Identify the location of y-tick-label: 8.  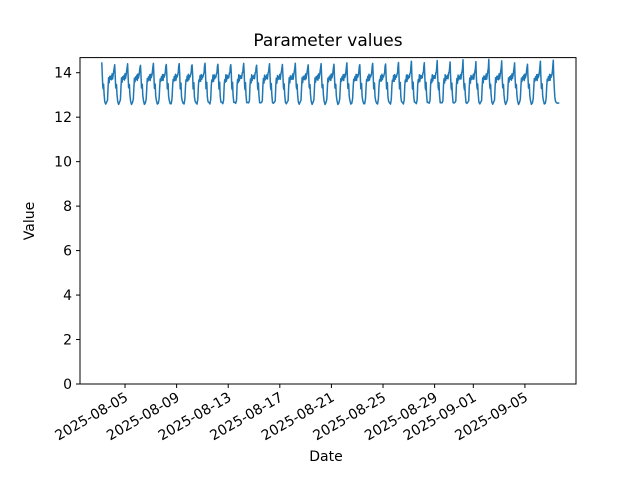
(67, 207).